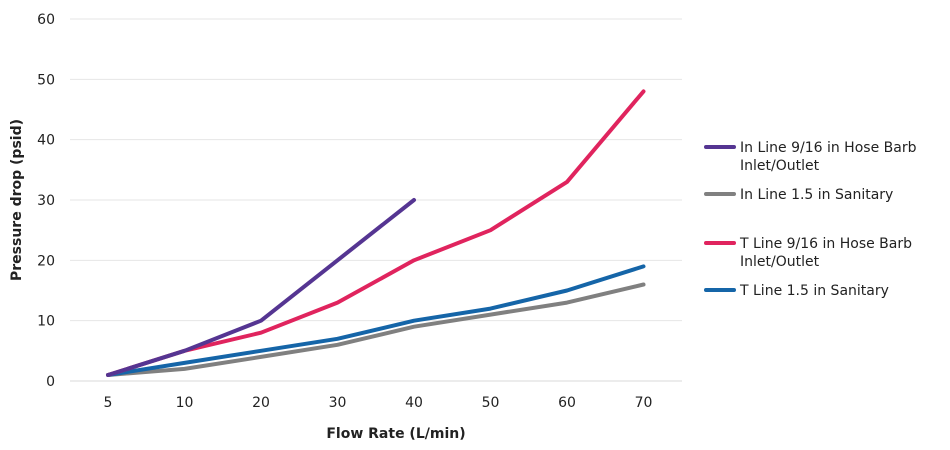 The width and height of the screenshot is (950, 450). I want to click on x-tick-label: 10, so click(185, 403).